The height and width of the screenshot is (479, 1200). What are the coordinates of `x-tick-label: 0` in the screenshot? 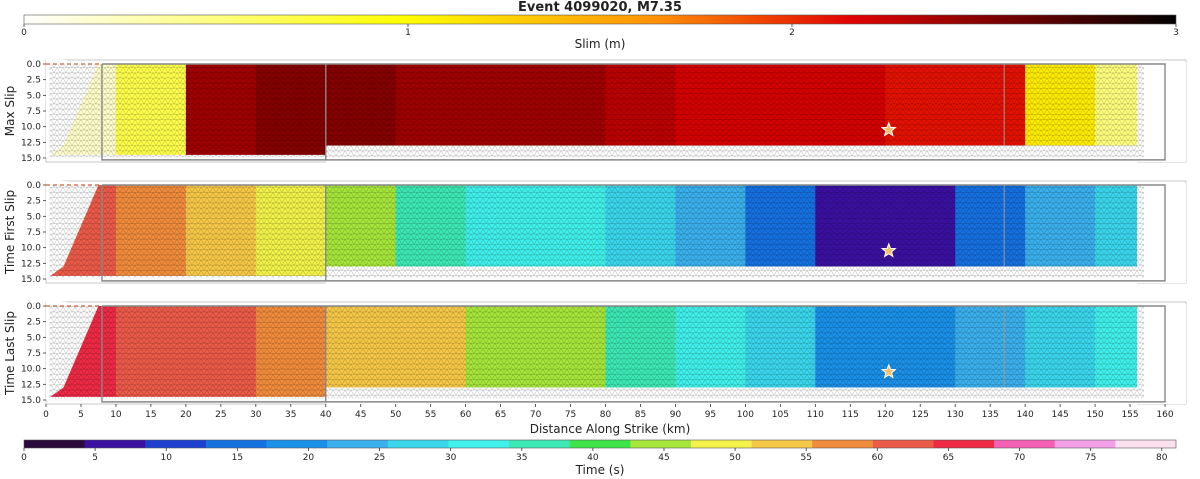 It's located at (46, 415).